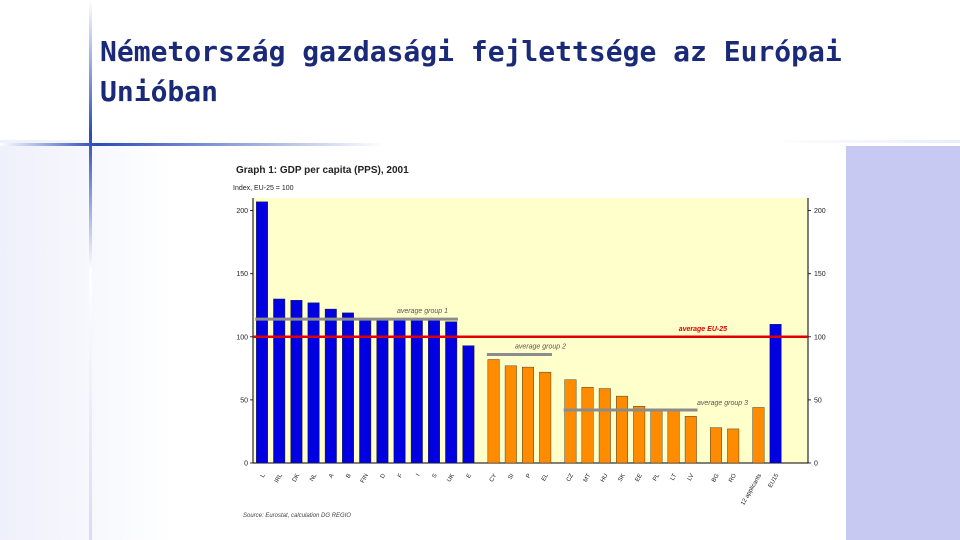 This screenshot has height=540, width=960. What do you see at coordinates (820, 211) in the screenshot?
I see `y-tick-label-right: 200` at bounding box center [820, 211].